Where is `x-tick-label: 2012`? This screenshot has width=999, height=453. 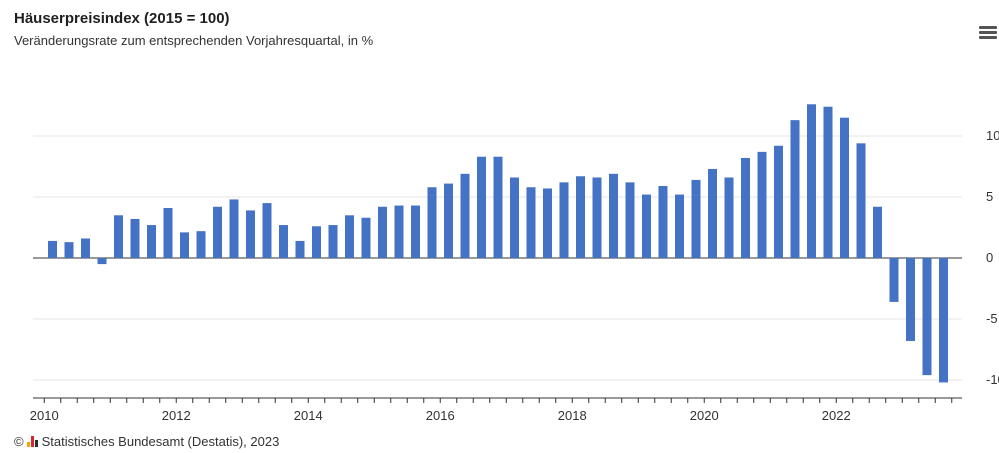 x-tick-label: 2012 is located at coordinates (176, 415).